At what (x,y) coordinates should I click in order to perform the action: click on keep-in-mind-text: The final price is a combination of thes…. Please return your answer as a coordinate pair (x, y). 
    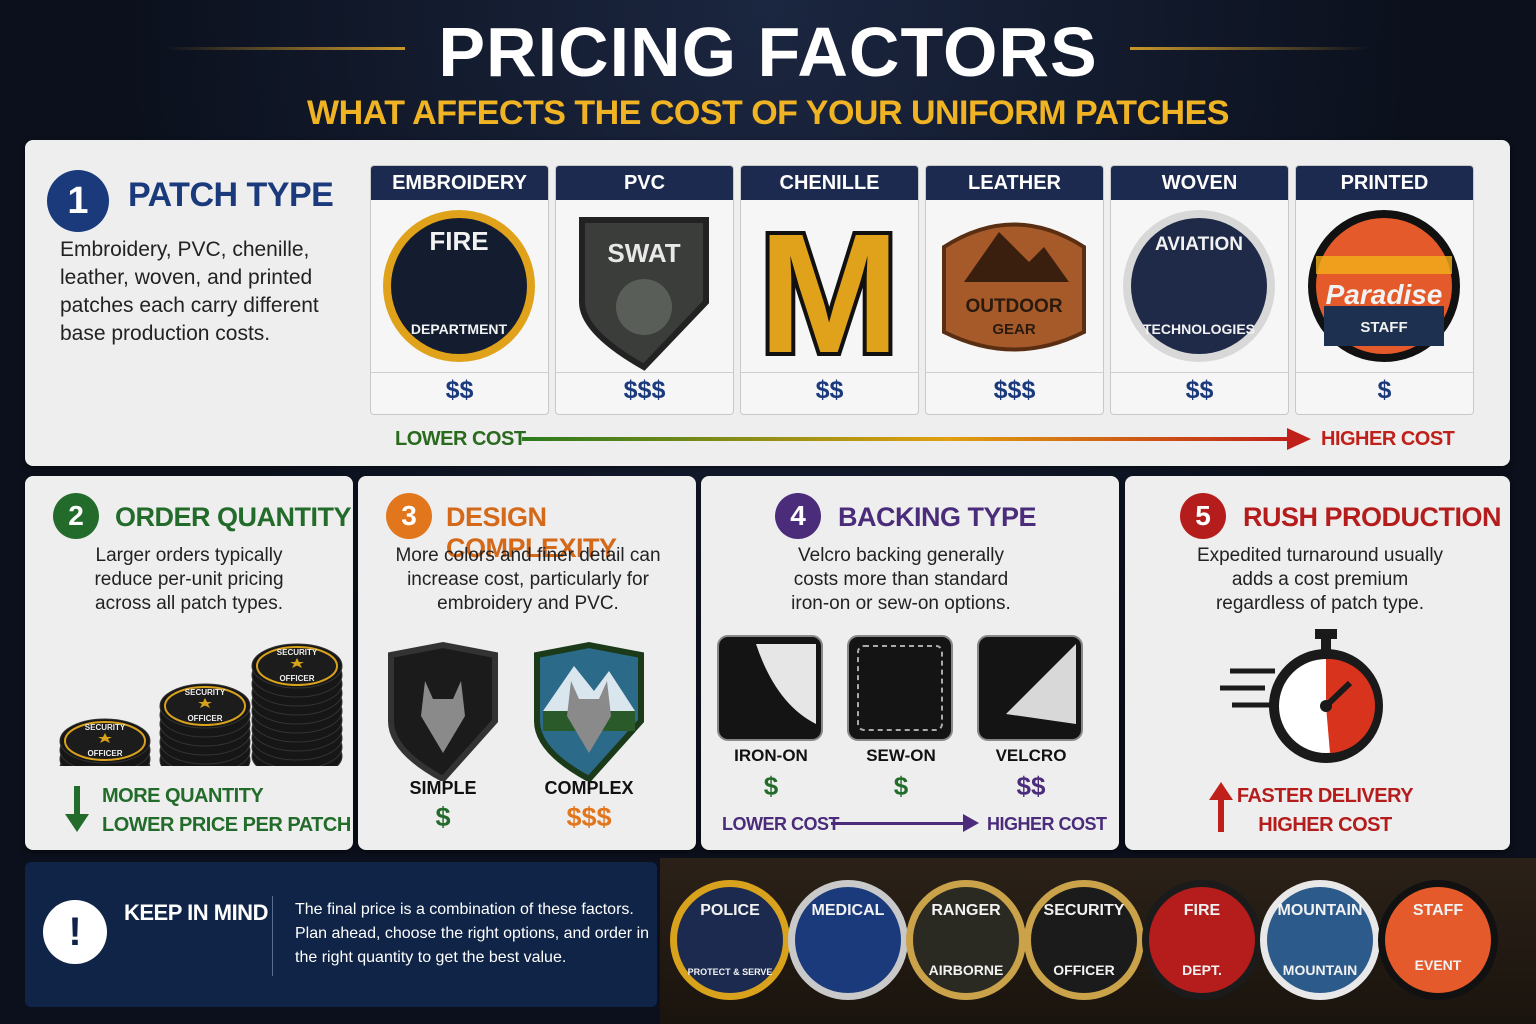
    Looking at the image, I should click on (472, 933).